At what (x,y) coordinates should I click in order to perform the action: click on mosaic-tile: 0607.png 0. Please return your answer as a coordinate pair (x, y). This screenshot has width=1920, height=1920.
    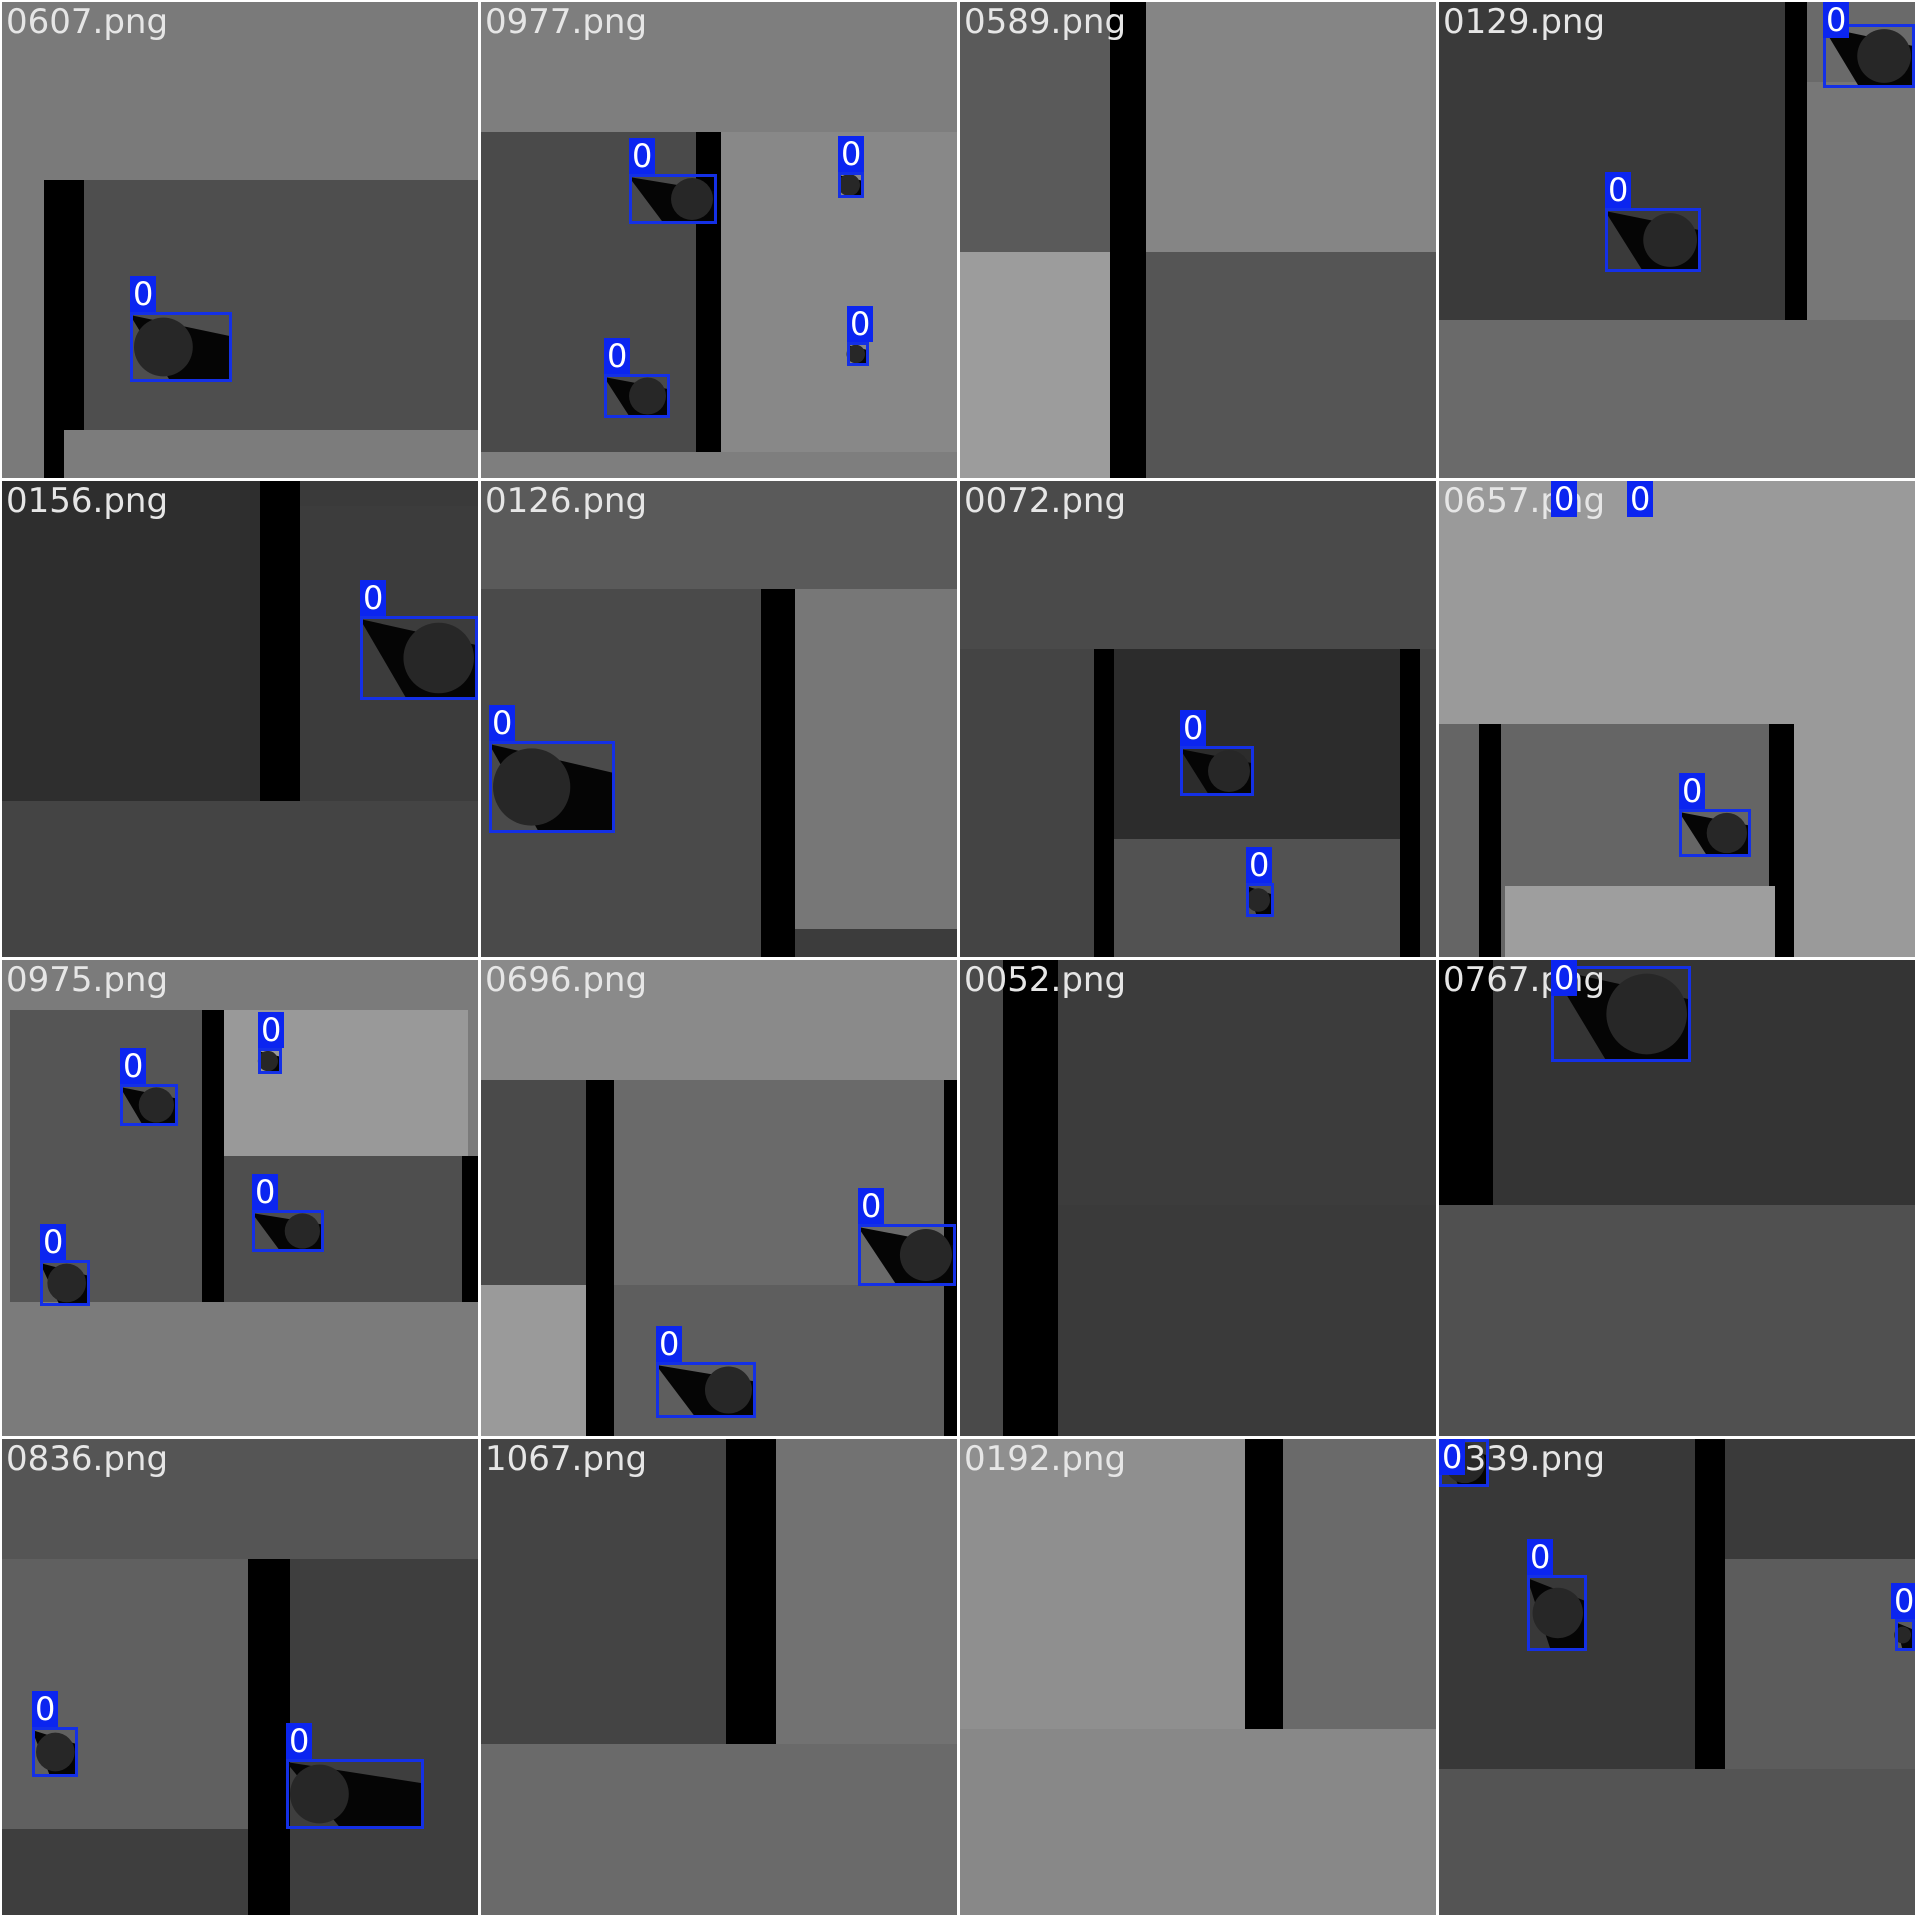
    Looking at the image, I should click on (240, 240).